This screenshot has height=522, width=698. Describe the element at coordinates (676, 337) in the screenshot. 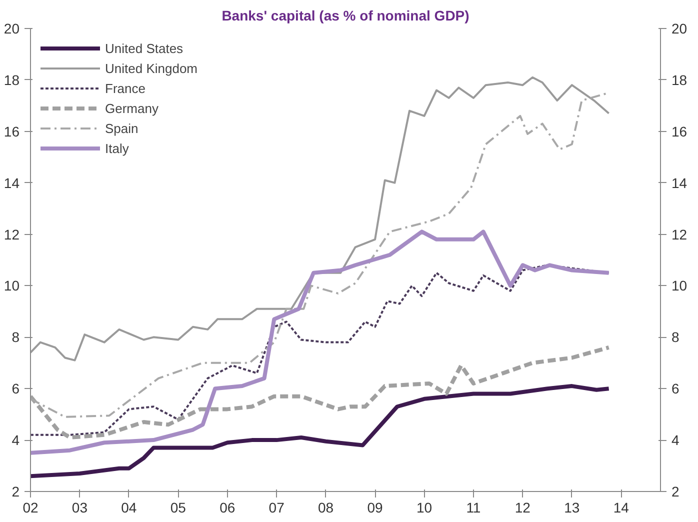

I see `y2-tick-label: 8` at that location.